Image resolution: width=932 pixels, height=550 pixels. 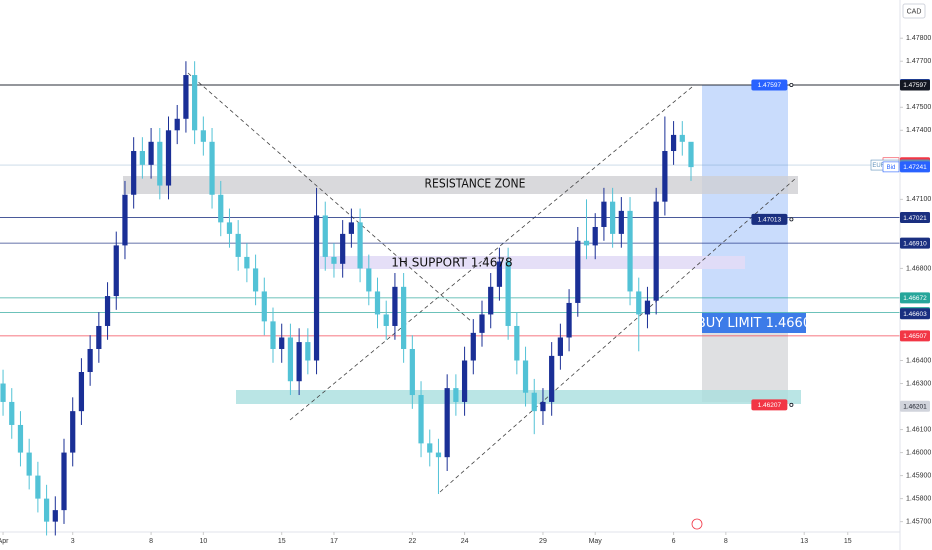 I want to click on currency-box, so click(x=914, y=11).